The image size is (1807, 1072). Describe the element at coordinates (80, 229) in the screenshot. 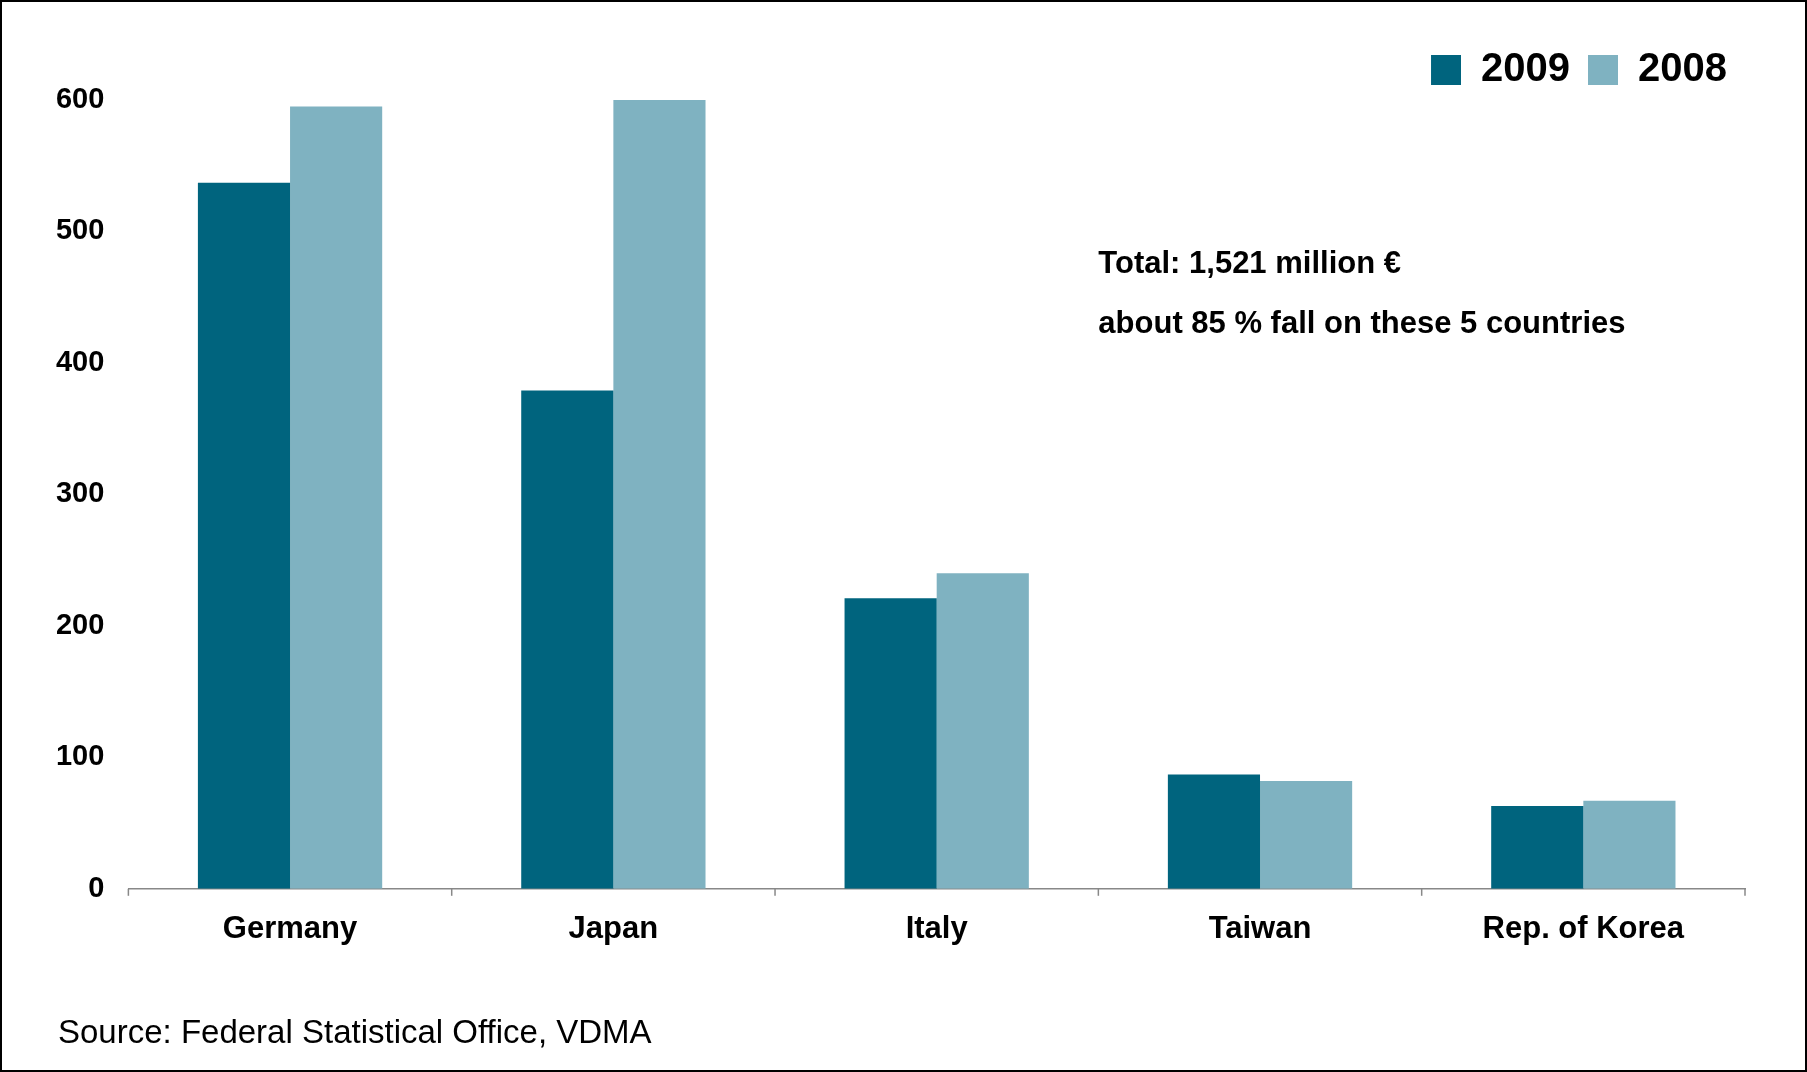

I see `y-tick-label: 500` at that location.